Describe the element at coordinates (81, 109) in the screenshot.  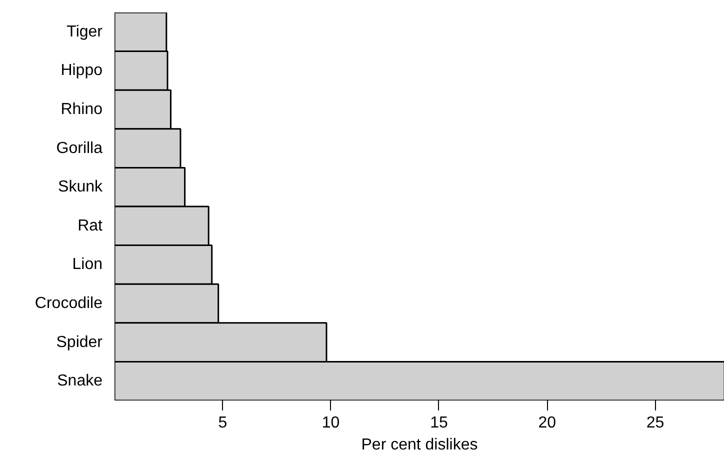
I see `y-tick-label: Rhino` at that location.